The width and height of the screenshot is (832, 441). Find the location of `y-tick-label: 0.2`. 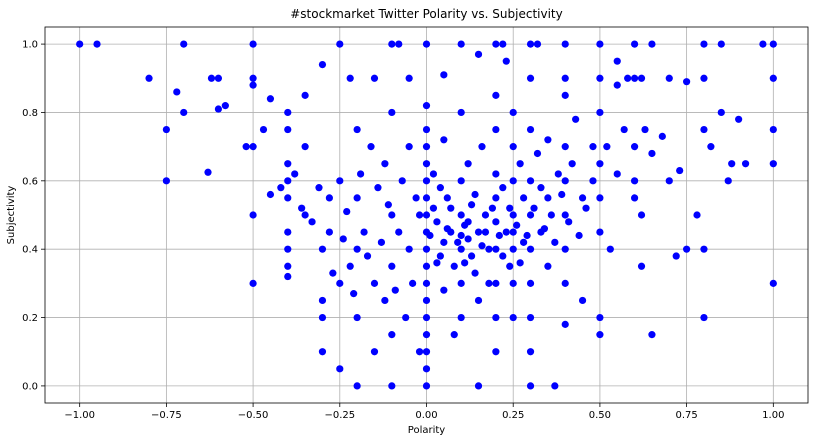

y-tick-label: 0.2 is located at coordinates (30, 318).